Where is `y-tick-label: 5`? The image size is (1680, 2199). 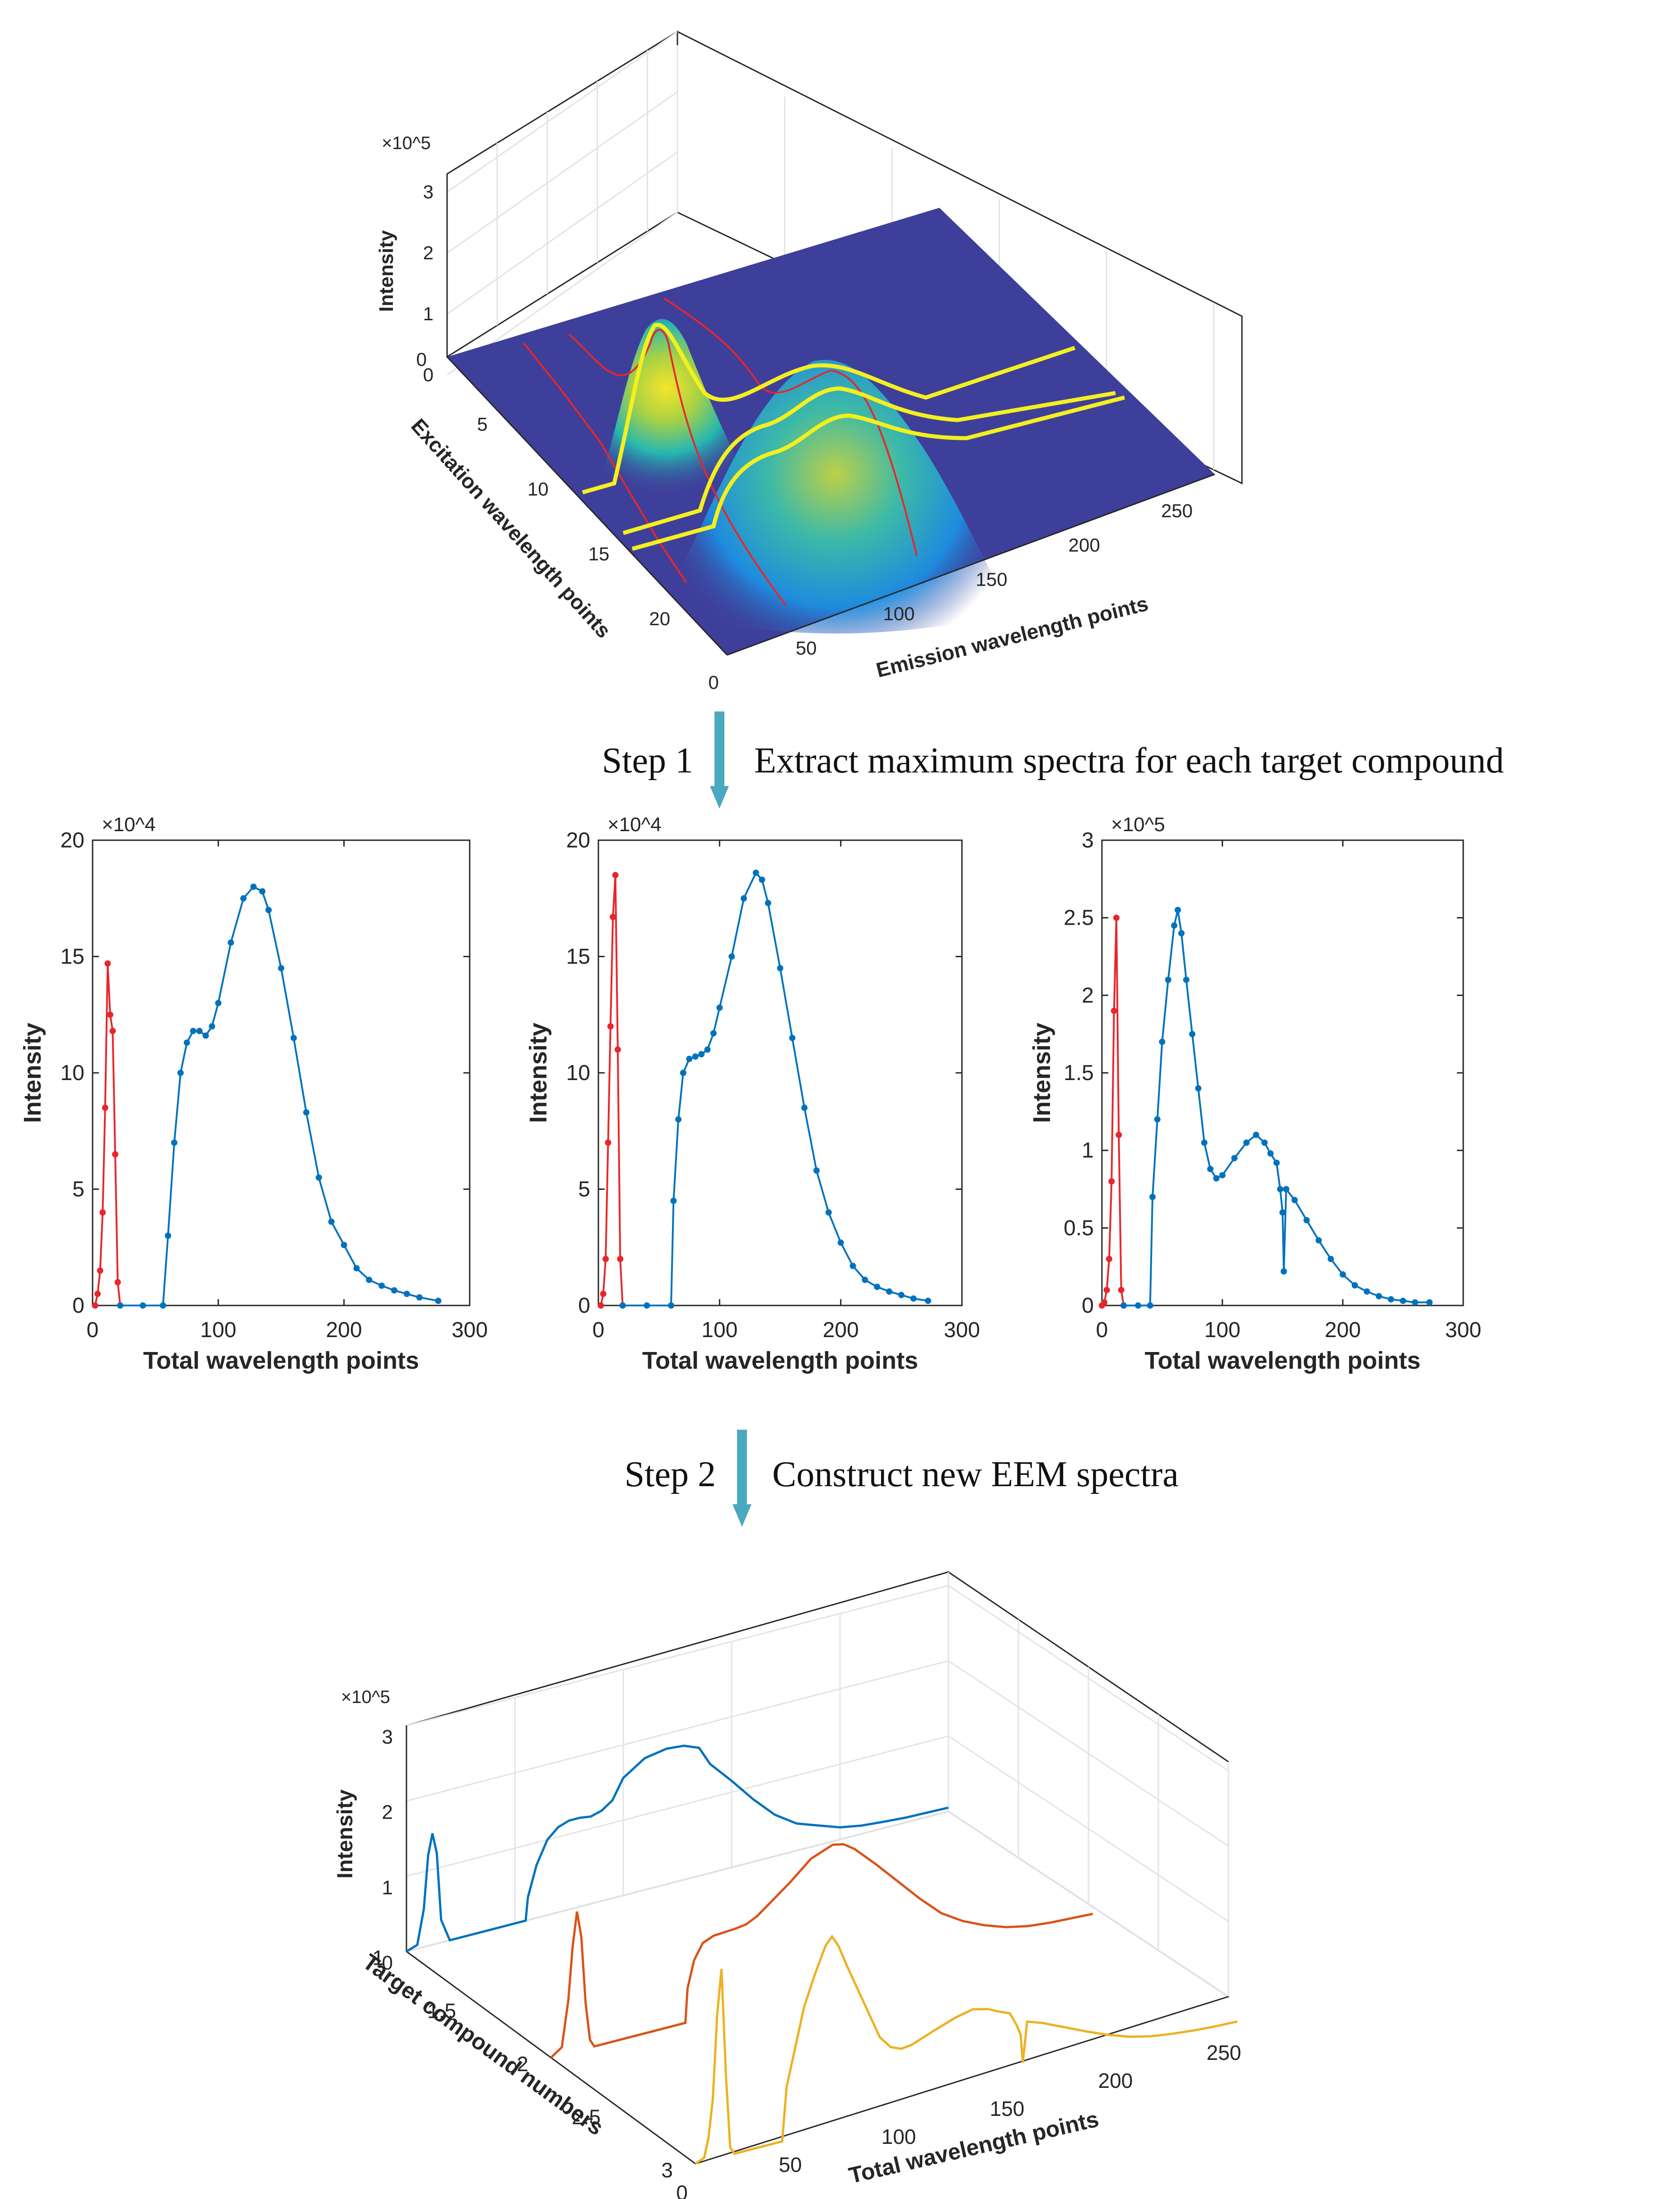
y-tick-label: 5 is located at coordinates (482, 424).